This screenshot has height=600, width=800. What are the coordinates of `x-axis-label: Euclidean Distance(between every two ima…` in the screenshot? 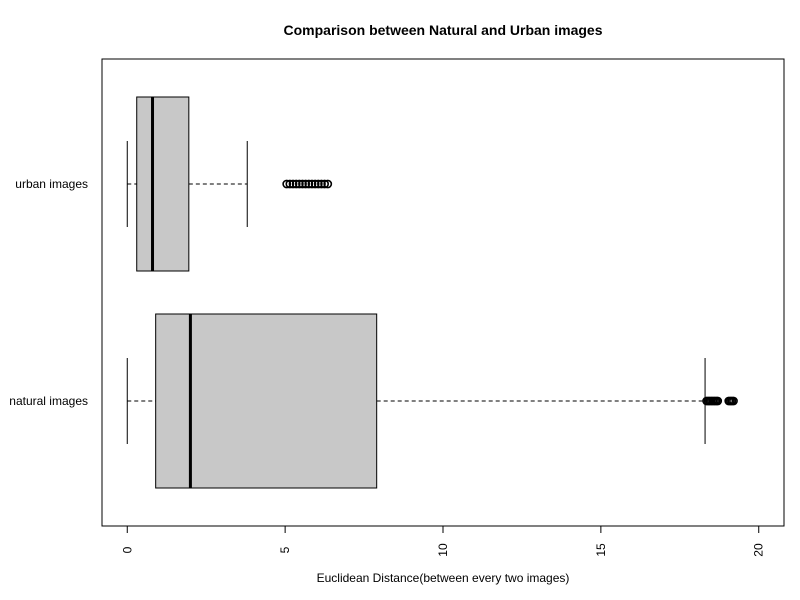 It's located at (443, 578).